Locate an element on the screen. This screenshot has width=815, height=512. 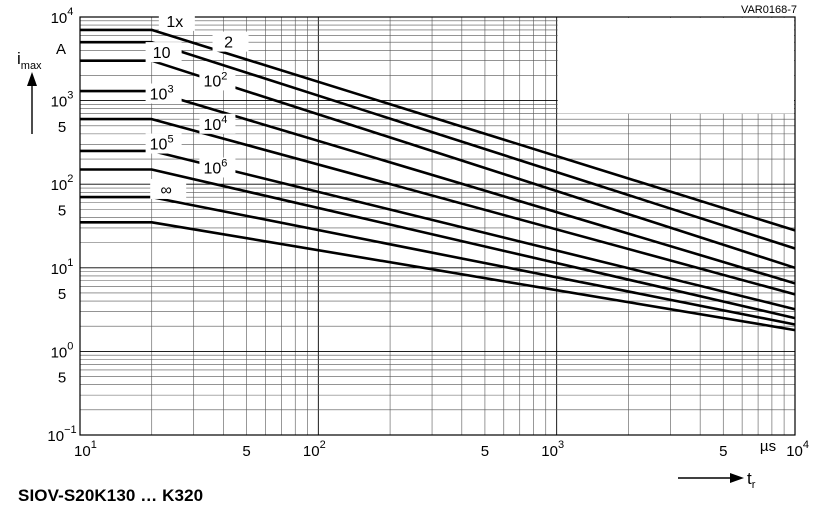
x-axis-label-main: t is located at coordinates (749, 478).